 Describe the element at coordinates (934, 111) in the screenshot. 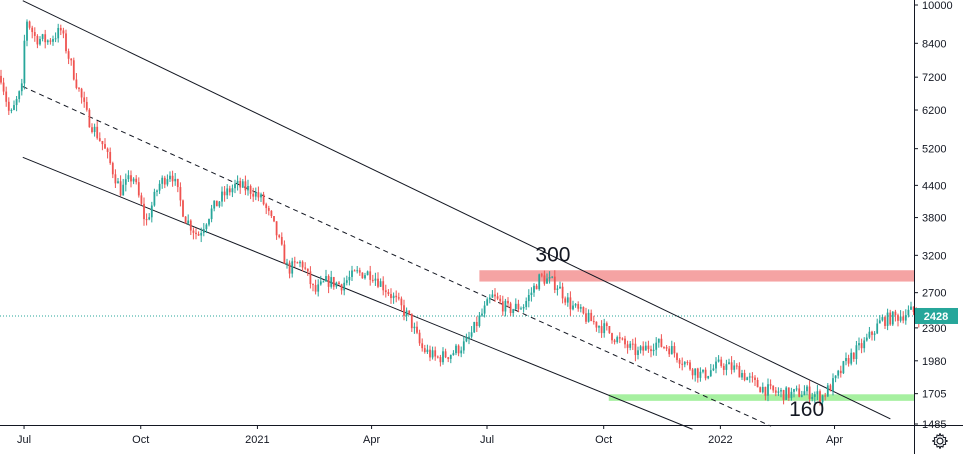

I see `y-tick-label: 6200` at that location.